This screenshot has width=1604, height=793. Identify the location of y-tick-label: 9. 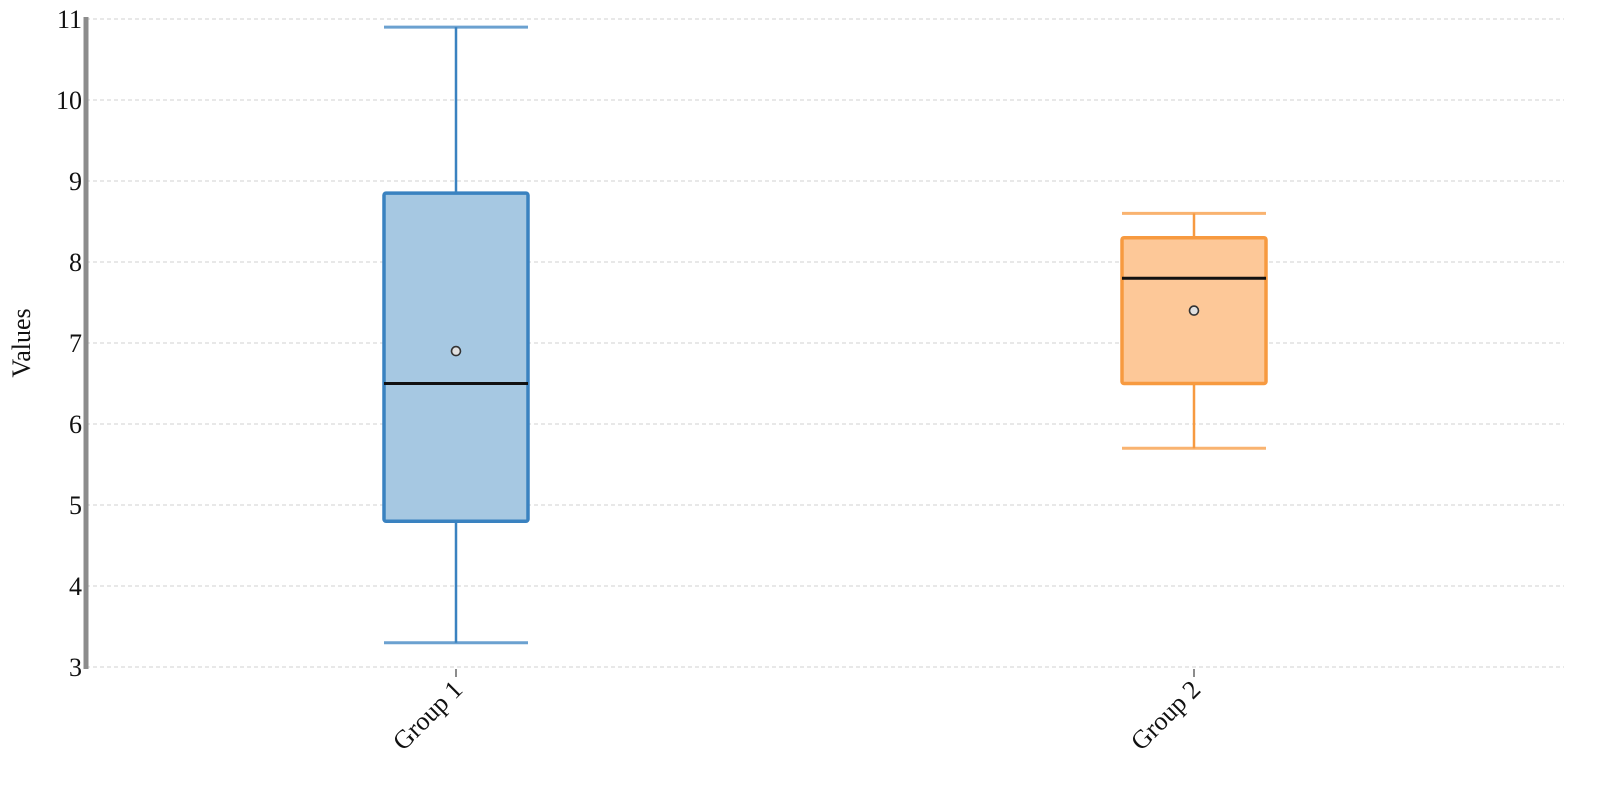
(75, 181).